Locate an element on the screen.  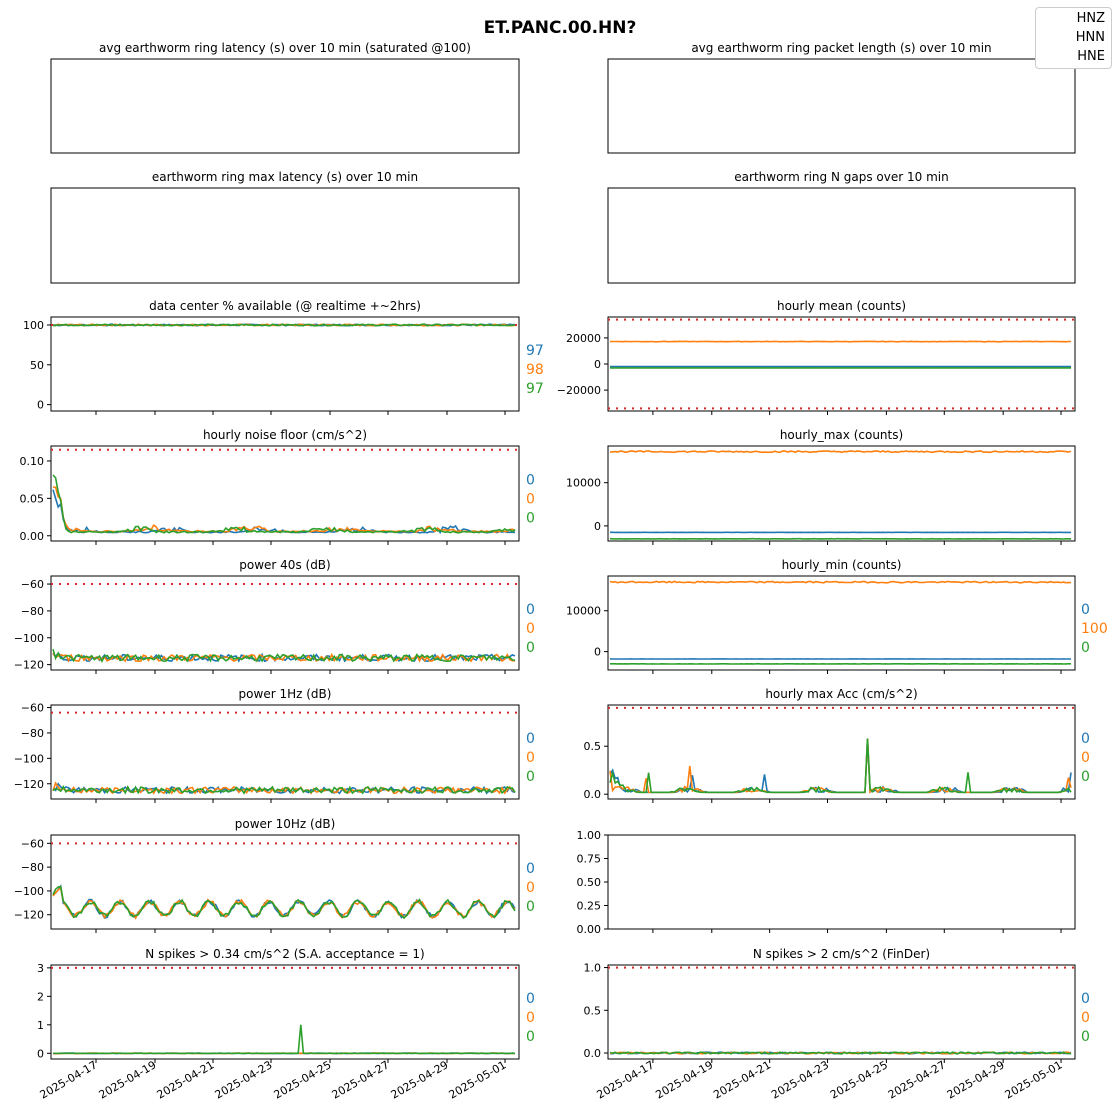
p9-title: hourly_min (counts) is located at coordinates (842, 565).